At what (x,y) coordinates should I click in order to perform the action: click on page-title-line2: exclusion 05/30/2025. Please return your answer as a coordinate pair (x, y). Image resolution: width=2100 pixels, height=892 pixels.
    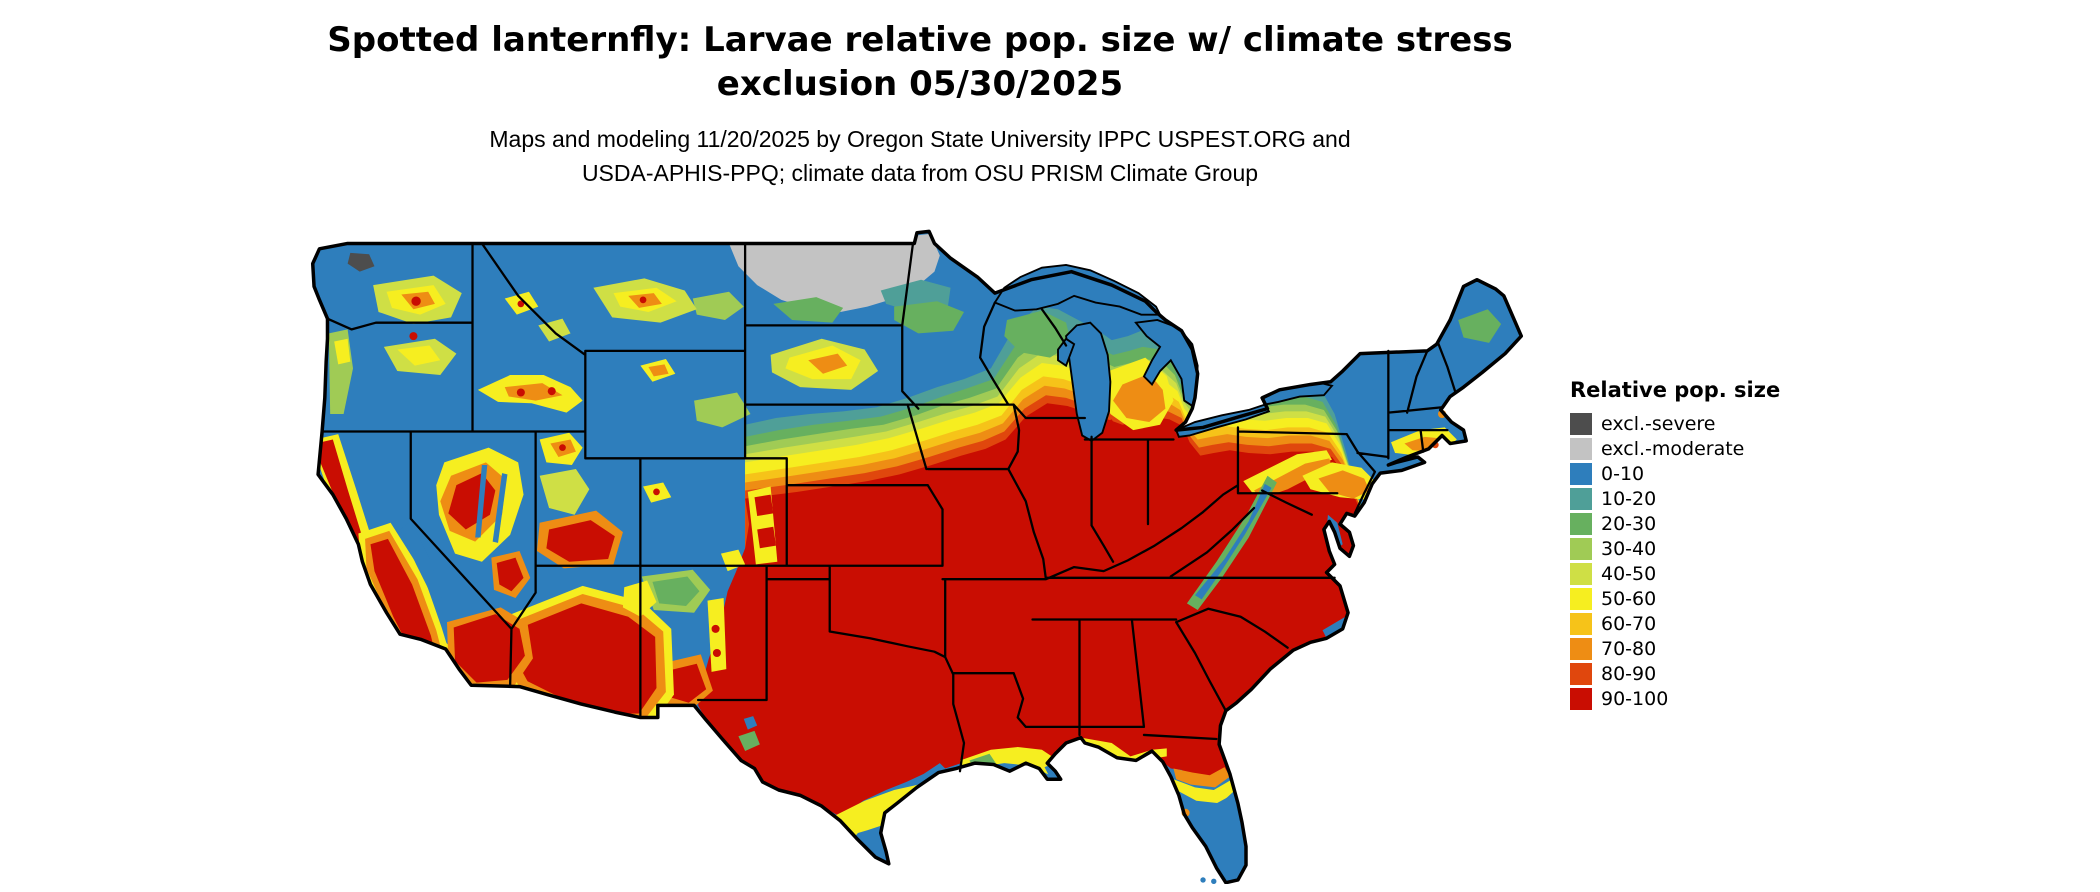
    Looking at the image, I should click on (920, 84).